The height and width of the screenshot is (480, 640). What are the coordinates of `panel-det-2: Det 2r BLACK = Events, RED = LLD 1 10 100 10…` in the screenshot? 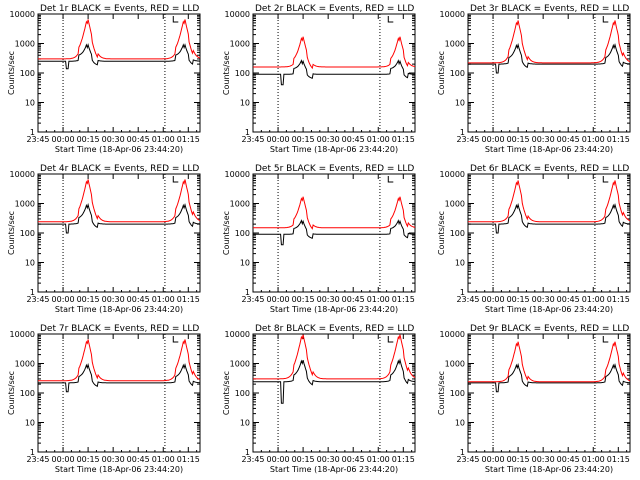 It's located at (319, 79).